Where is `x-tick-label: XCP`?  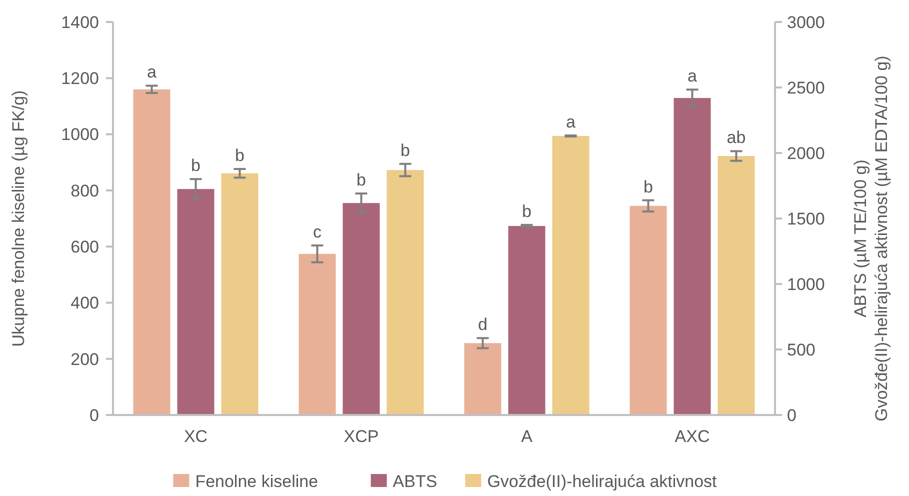
x-tick-label: XCP is located at coordinates (361, 436).